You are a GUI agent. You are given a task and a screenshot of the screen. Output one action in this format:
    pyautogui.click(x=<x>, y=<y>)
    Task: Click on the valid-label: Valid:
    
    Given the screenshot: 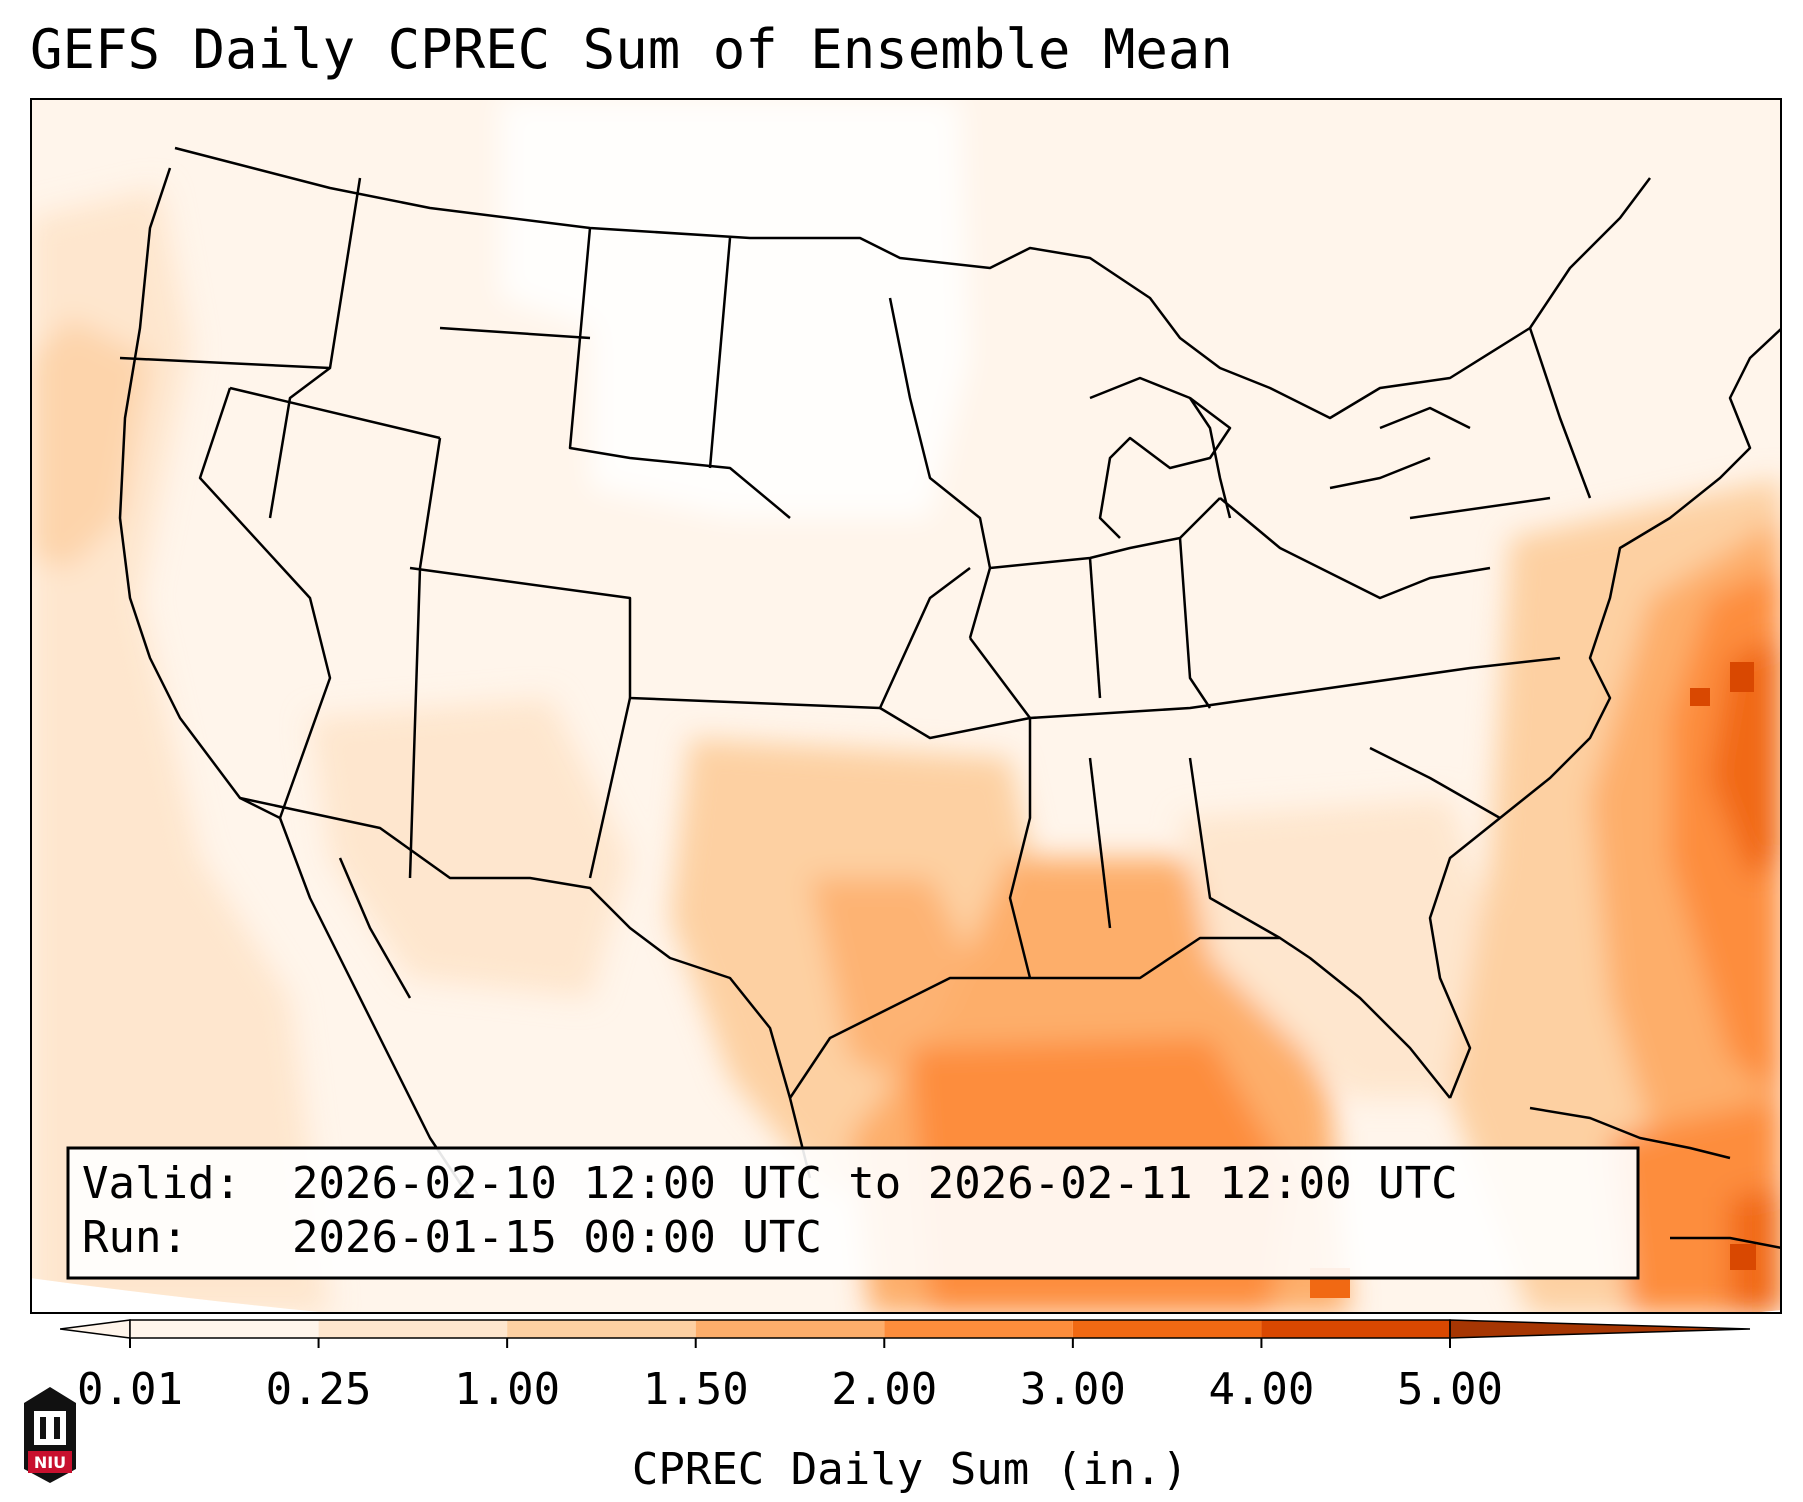 What is the action you would take?
    pyautogui.click(x=161, y=1183)
    